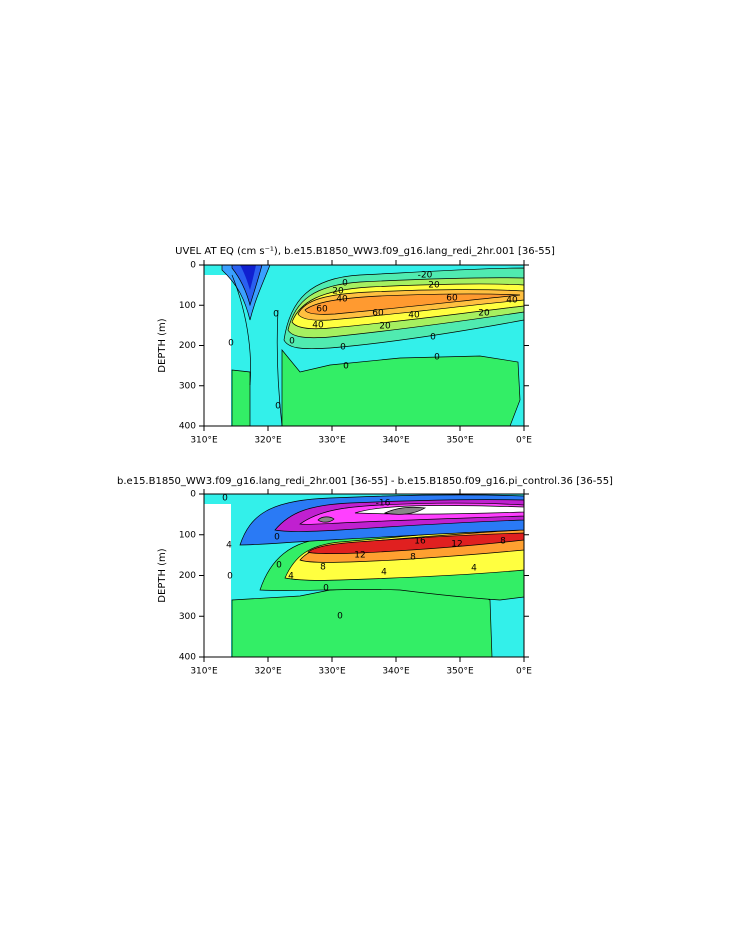 The width and height of the screenshot is (733, 945). What do you see at coordinates (425, 276) in the screenshot?
I see `contour-label: -20` at bounding box center [425, 276].